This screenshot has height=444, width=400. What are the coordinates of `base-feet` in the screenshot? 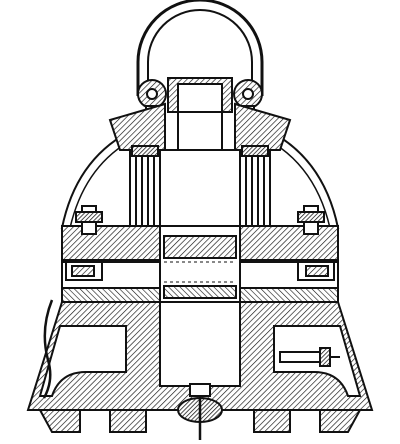 It's located at (200, 421).